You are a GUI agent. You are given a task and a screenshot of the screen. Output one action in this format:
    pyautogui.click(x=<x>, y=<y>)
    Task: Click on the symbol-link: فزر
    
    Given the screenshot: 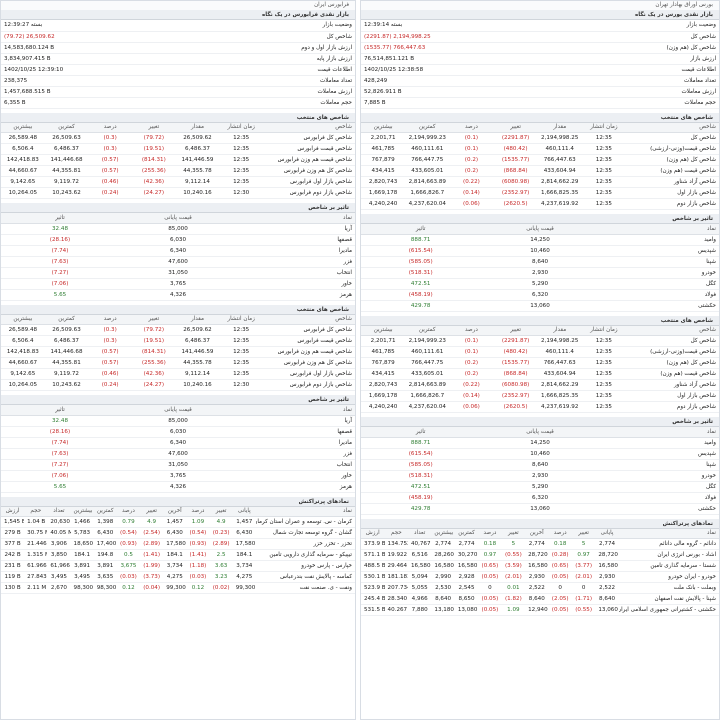 What is the action you would take?
    pyautogui.click(x=296, y=454)
    